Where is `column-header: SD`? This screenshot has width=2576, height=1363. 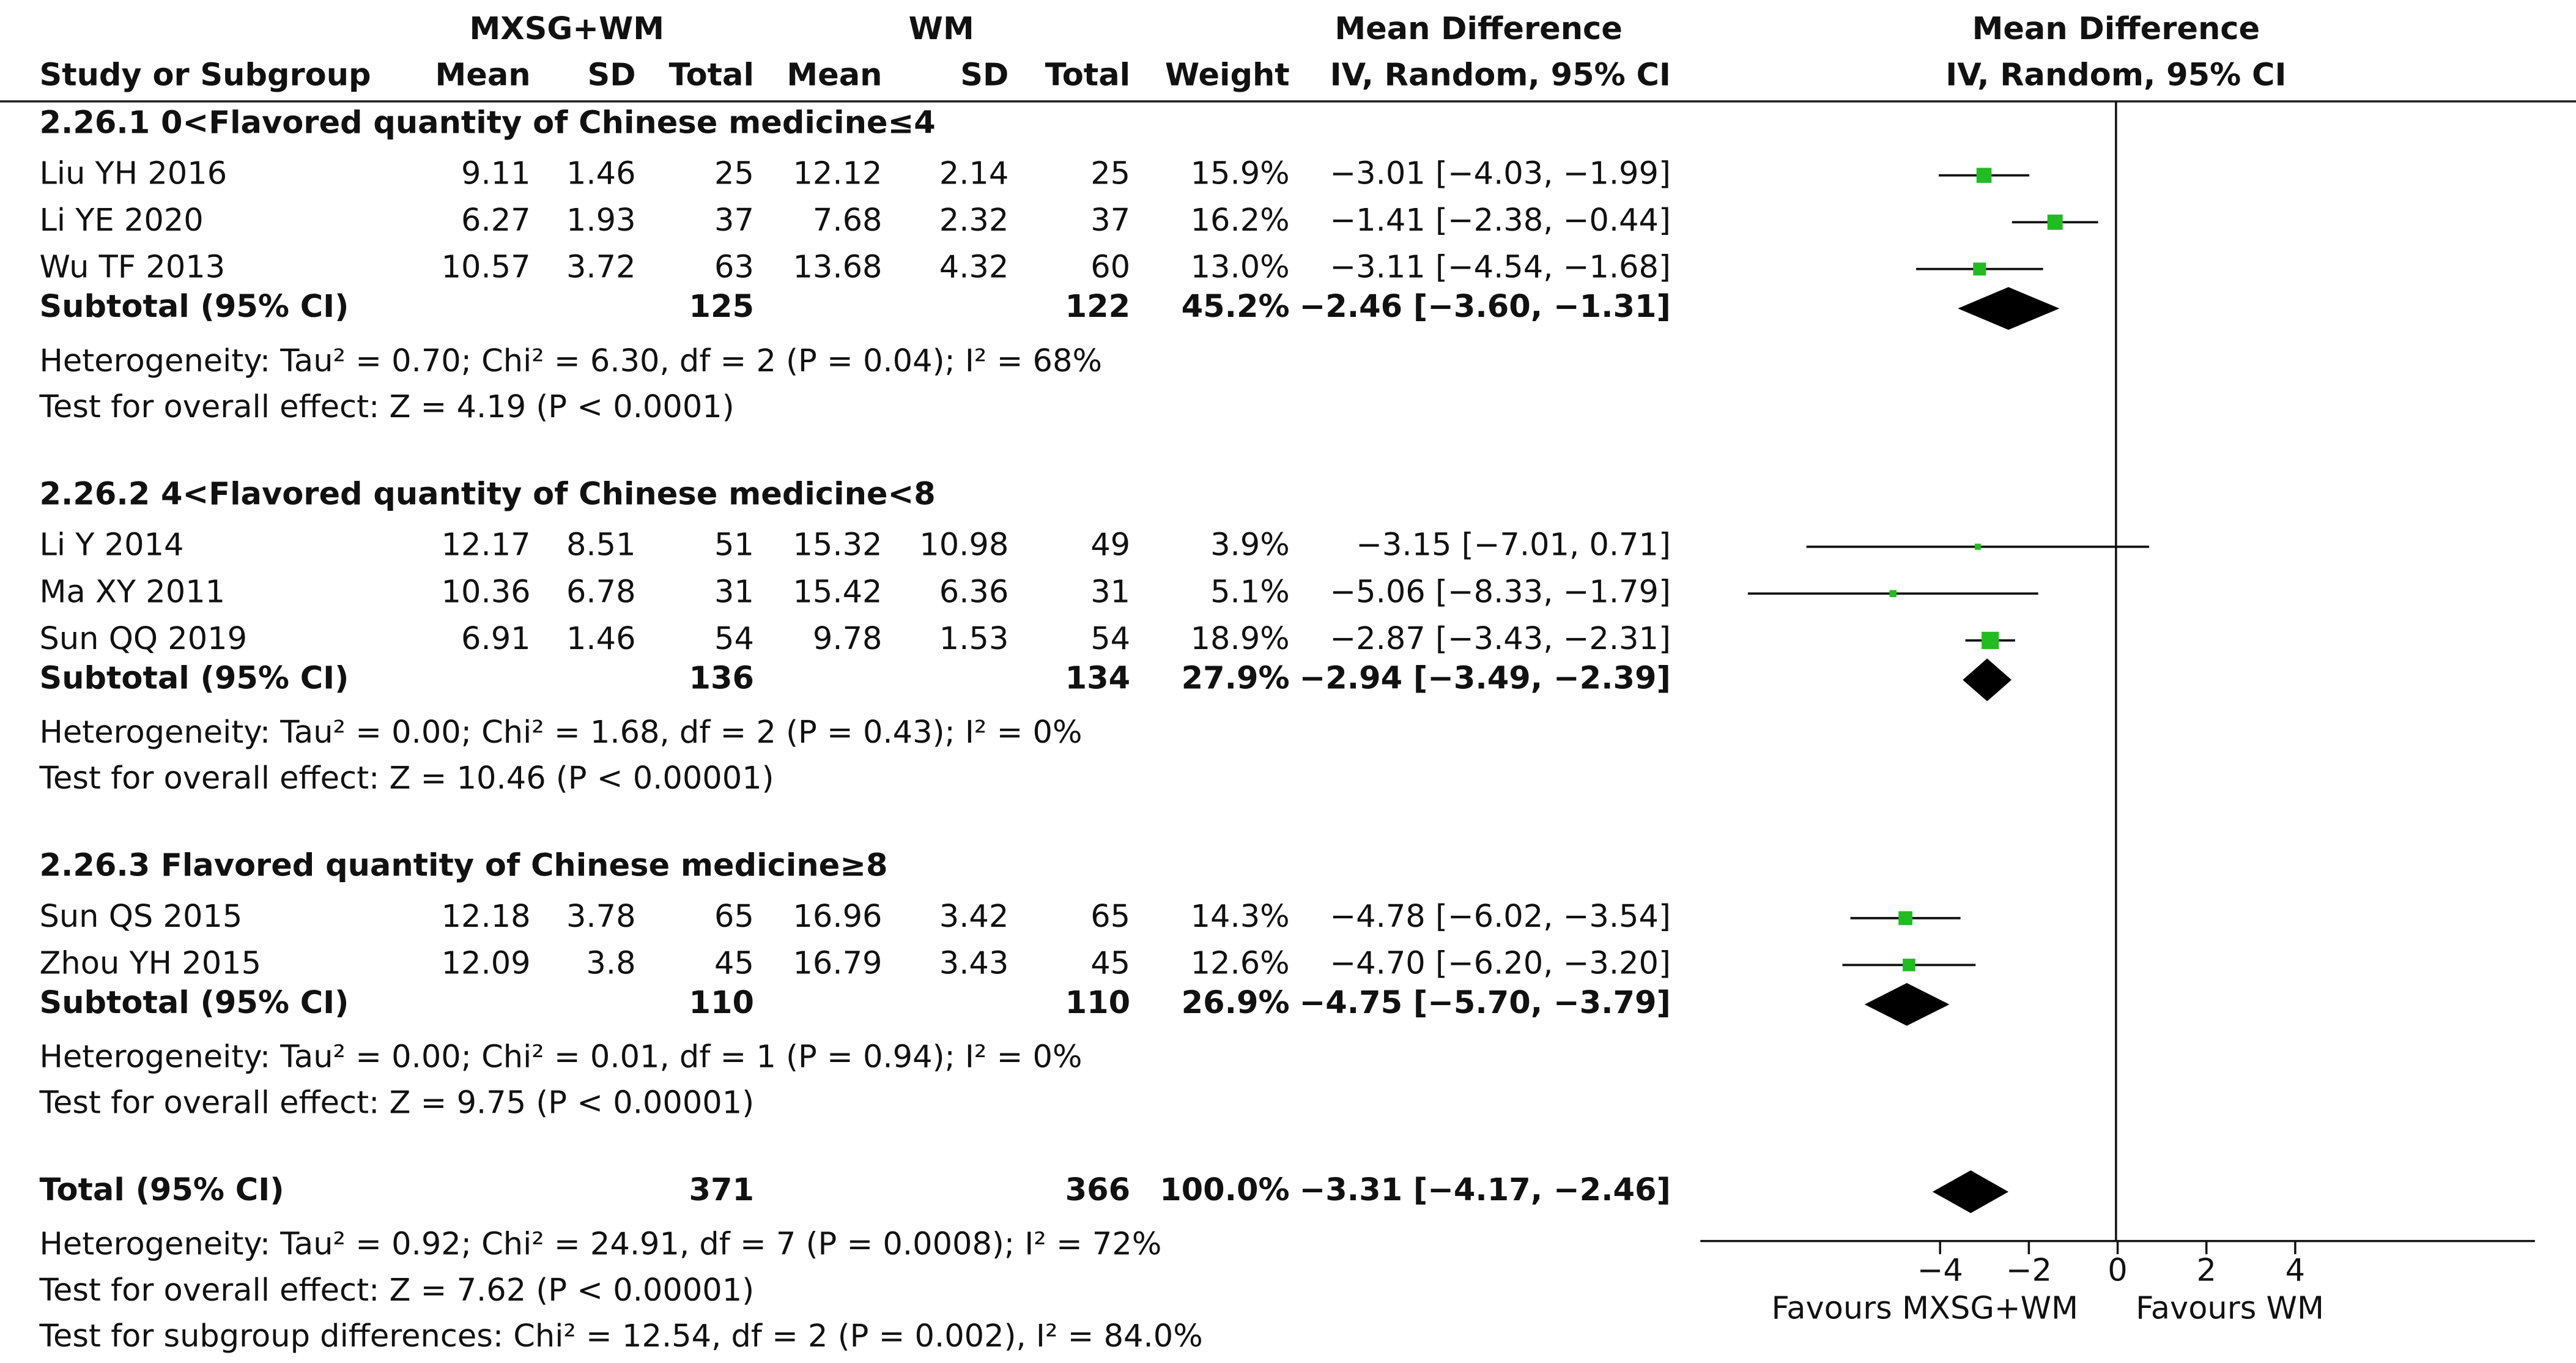 column-header: SD is located at coordinates (984, 75).